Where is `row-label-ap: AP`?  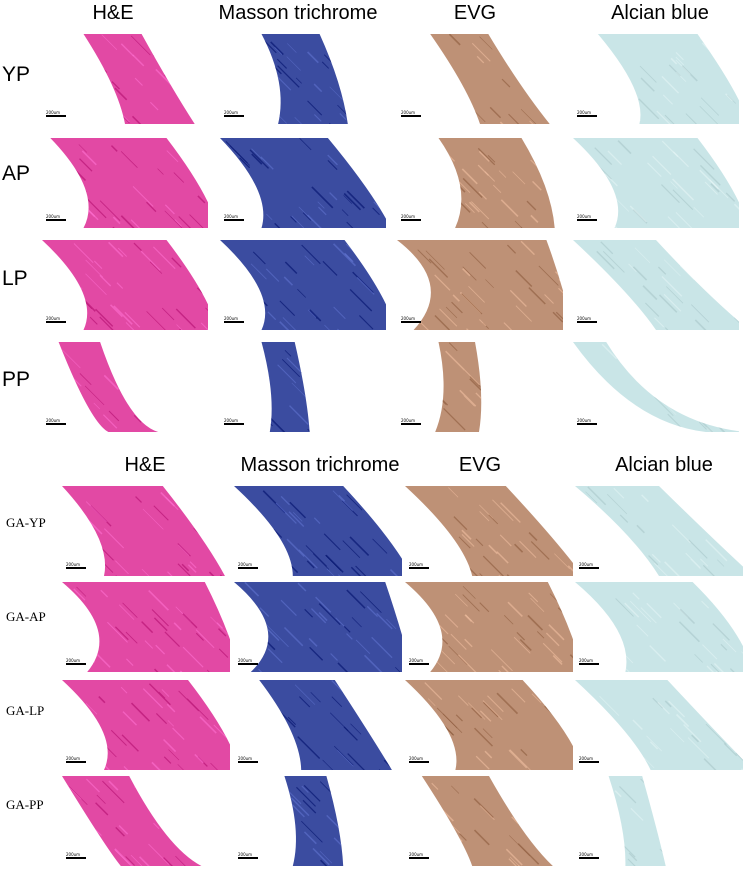
row-label-ap: AP is located at coordinates (16, 173).